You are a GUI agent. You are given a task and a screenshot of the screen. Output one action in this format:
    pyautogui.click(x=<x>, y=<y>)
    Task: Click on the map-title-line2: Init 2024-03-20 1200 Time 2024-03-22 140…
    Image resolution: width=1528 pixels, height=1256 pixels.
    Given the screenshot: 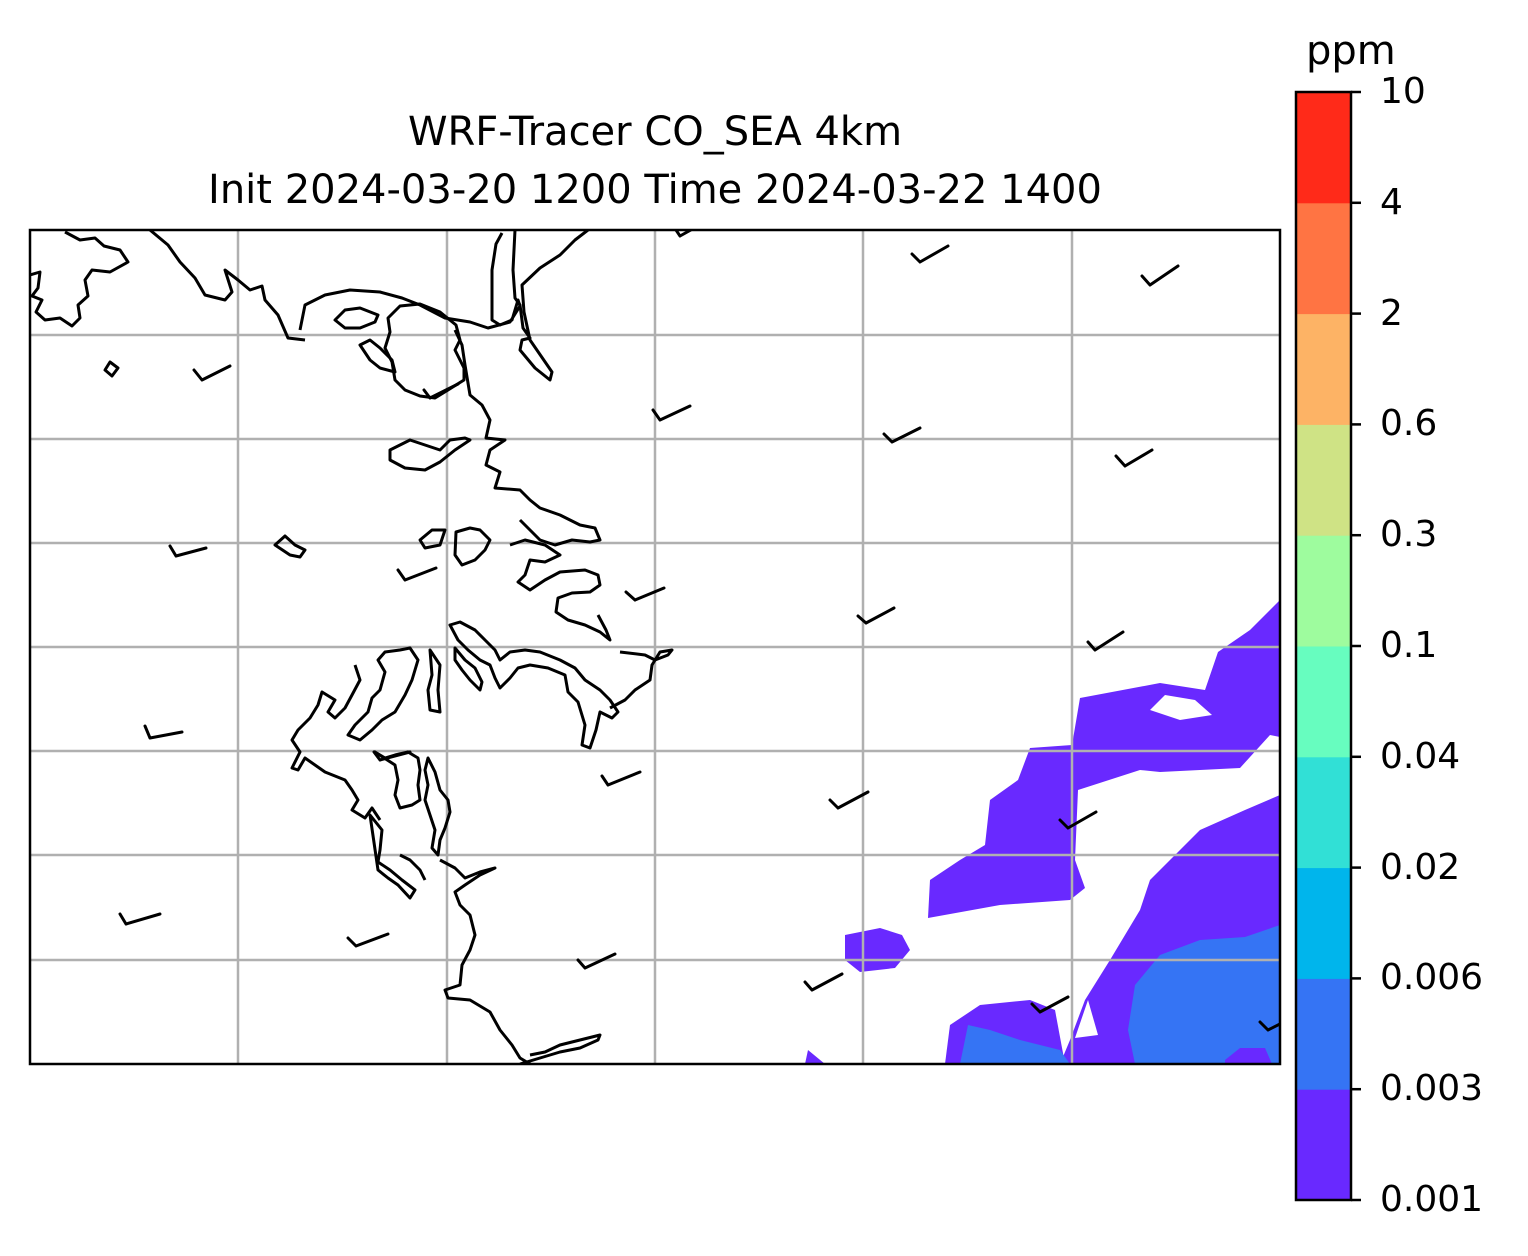 What is the action you would take?
    pyautogui.click(x=655, y=190)
    